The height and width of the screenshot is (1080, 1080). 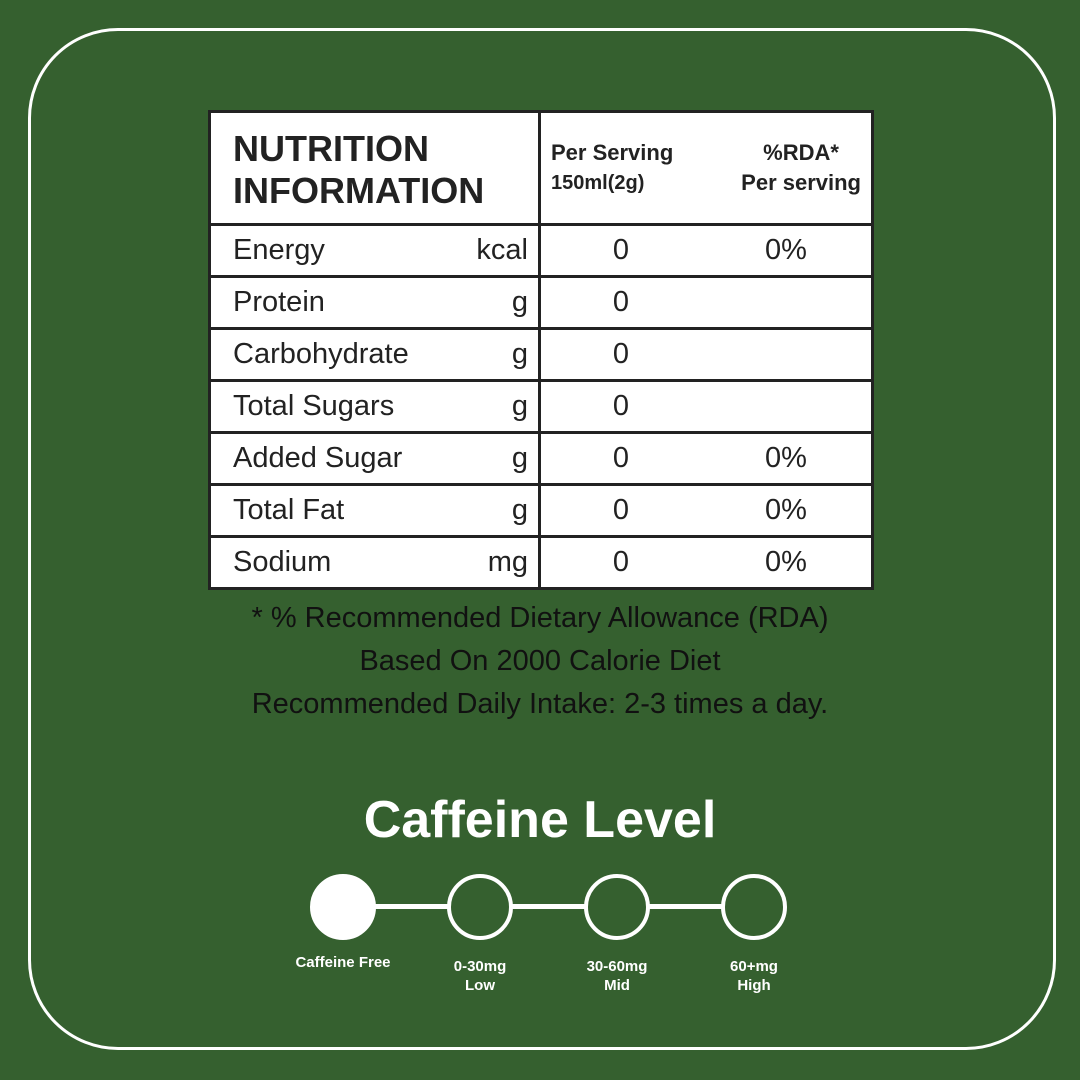 I want to click on level-label: 0-30mg Low, so click(x=480, y=976).